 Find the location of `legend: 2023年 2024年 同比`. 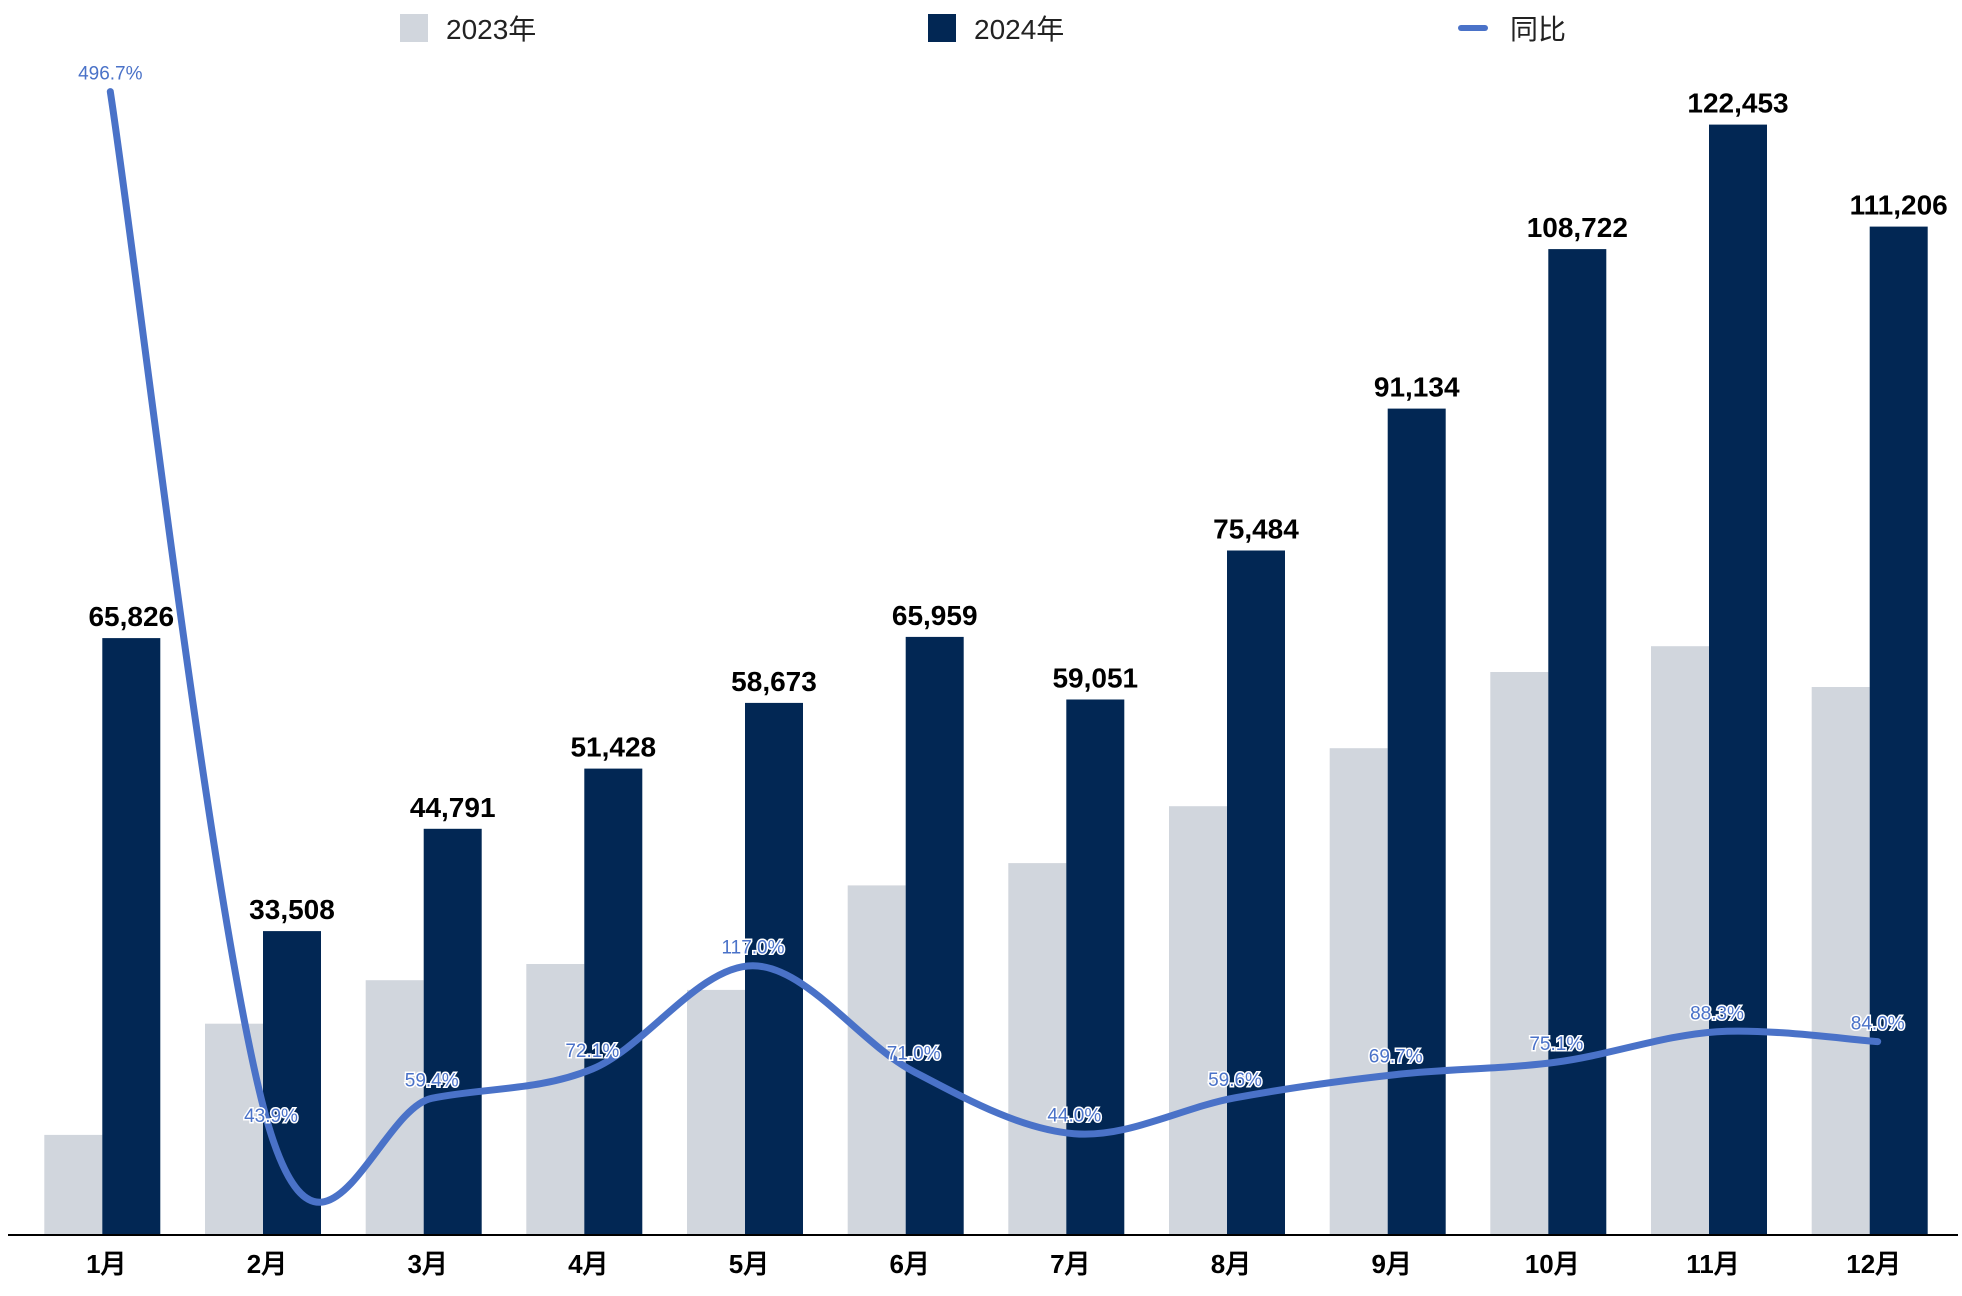

legend: 2023年 2024年 同比 is located at coordinates (981, 28).